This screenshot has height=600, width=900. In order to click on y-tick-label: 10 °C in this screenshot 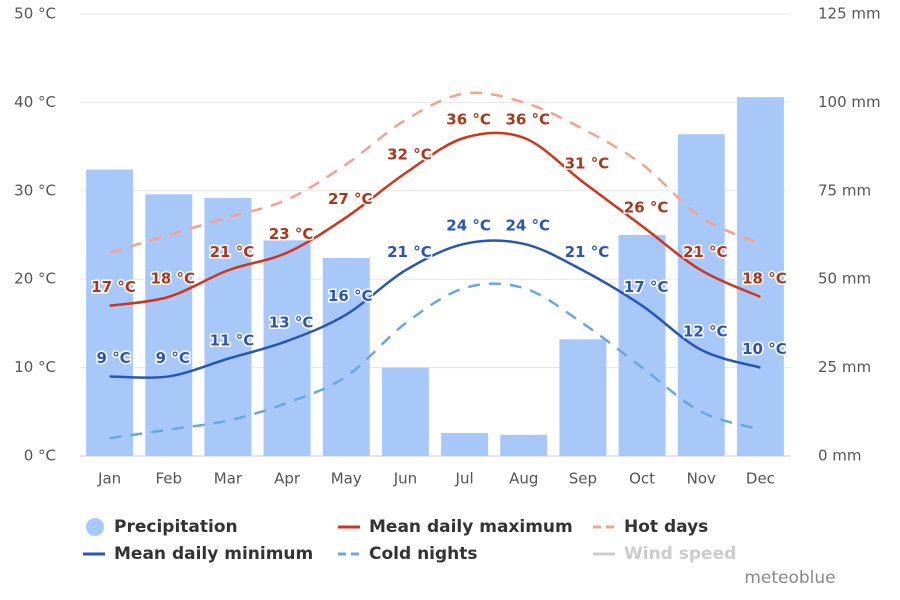, I will do `click(35, 367)`.